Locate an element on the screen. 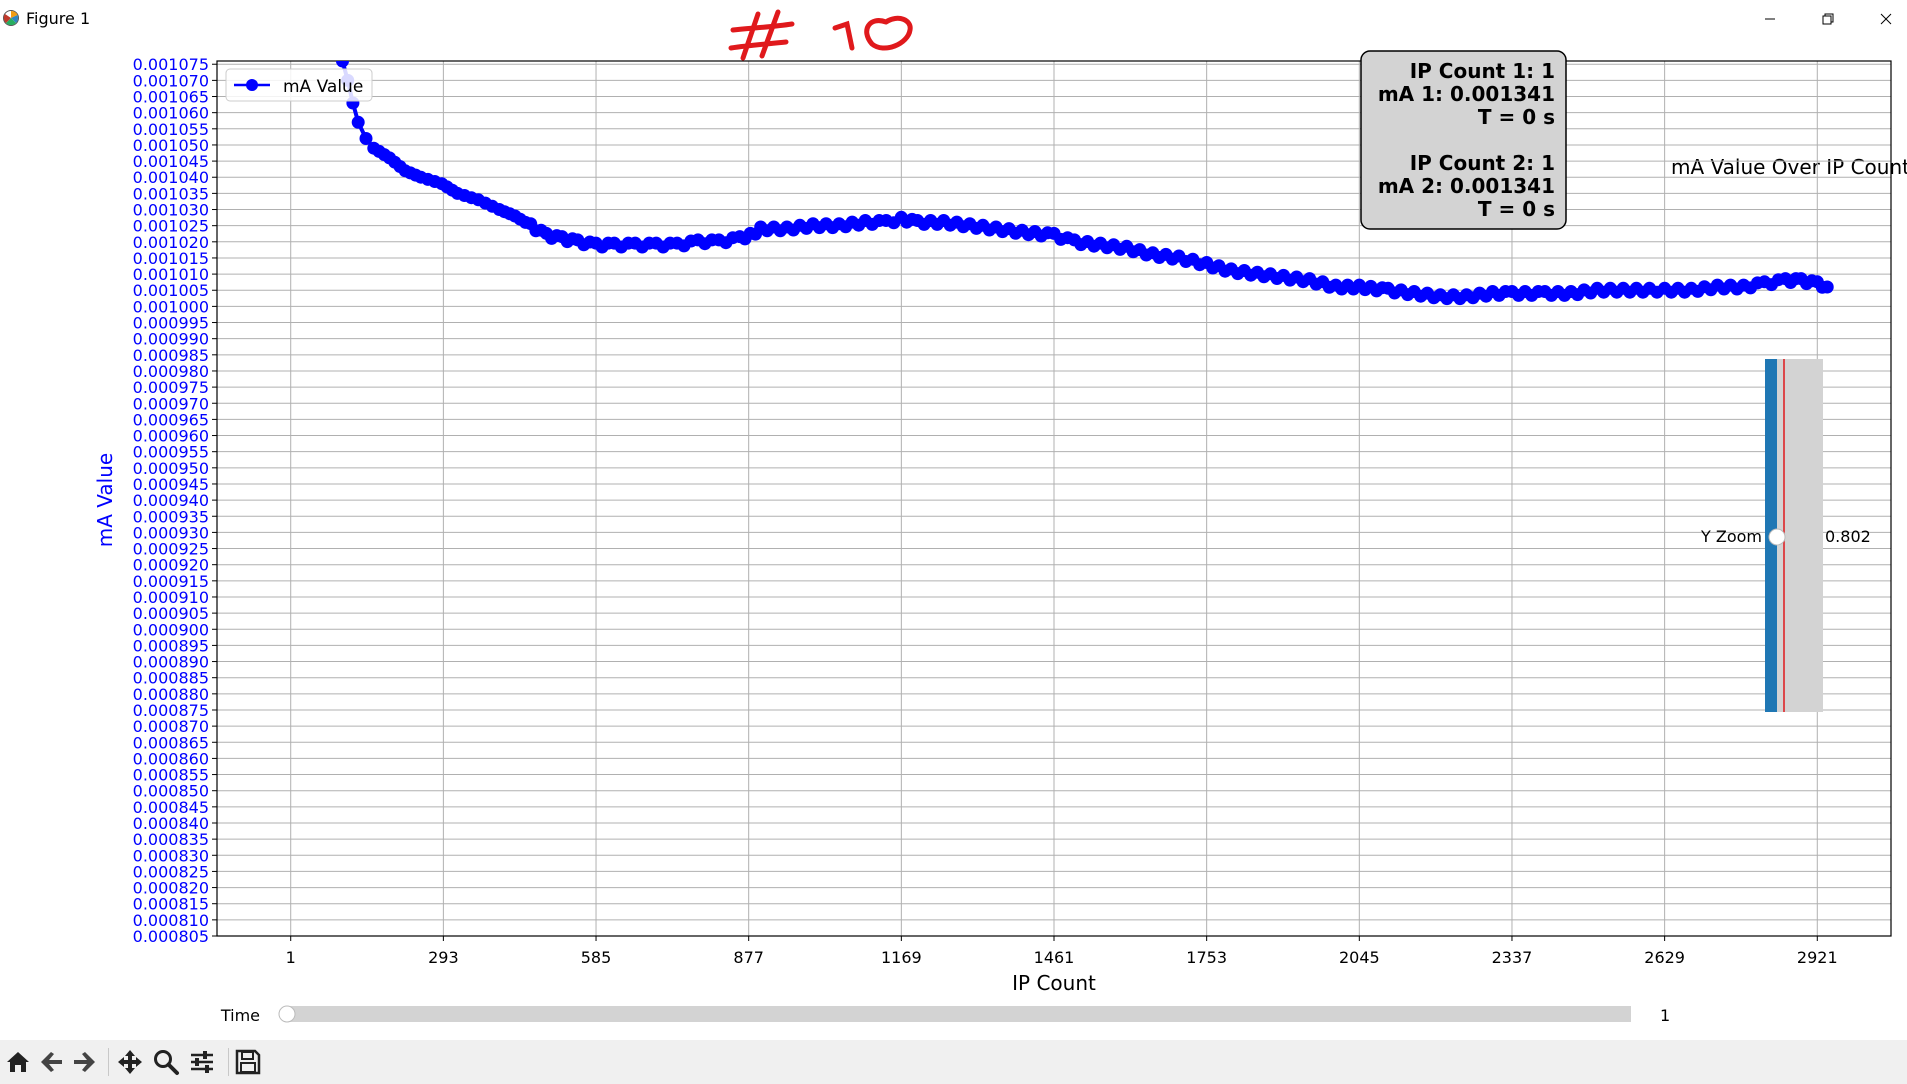 This screenshot has height=1084, width=1907. y-tick-label: 0.000905 is located at coordinates (171, 613).